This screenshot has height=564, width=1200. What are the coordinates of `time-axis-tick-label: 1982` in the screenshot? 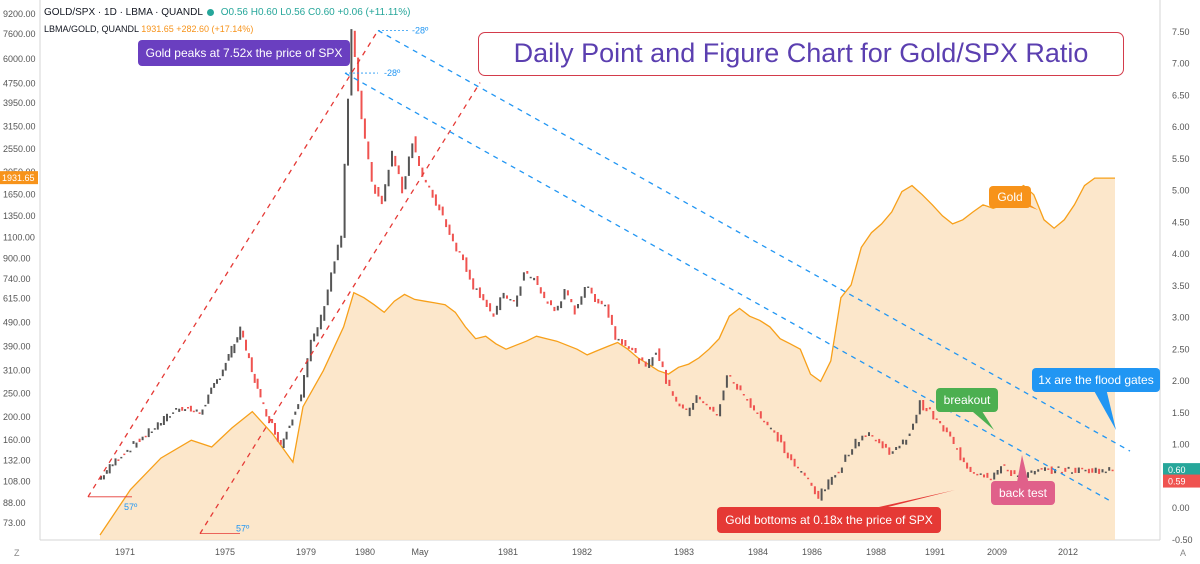 It's located at (582, 552).